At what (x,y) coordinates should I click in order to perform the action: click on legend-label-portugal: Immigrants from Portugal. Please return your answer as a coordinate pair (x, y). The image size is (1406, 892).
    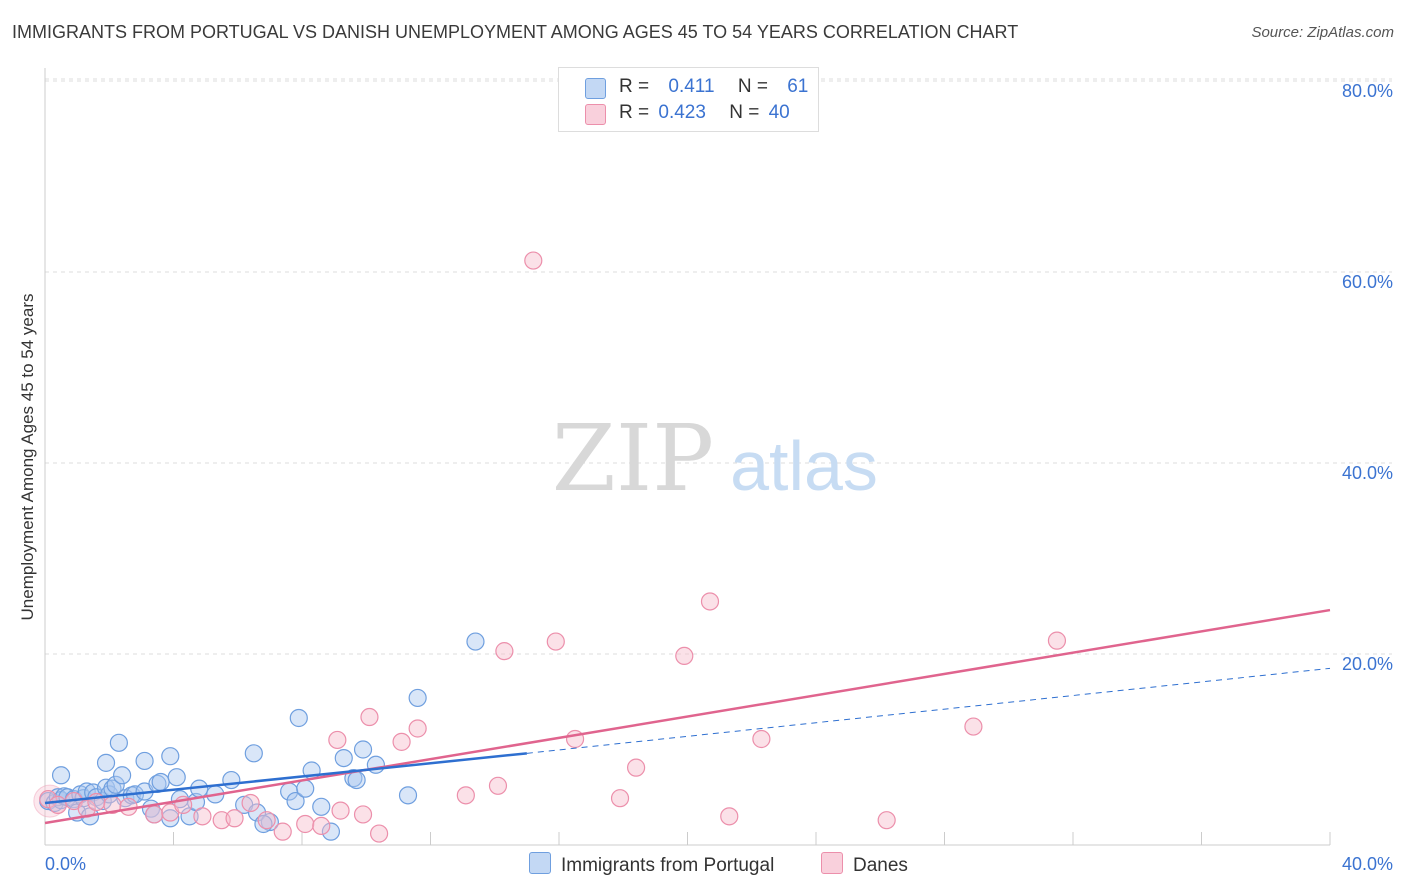
    Looking at the image, I should click on (668, 865).